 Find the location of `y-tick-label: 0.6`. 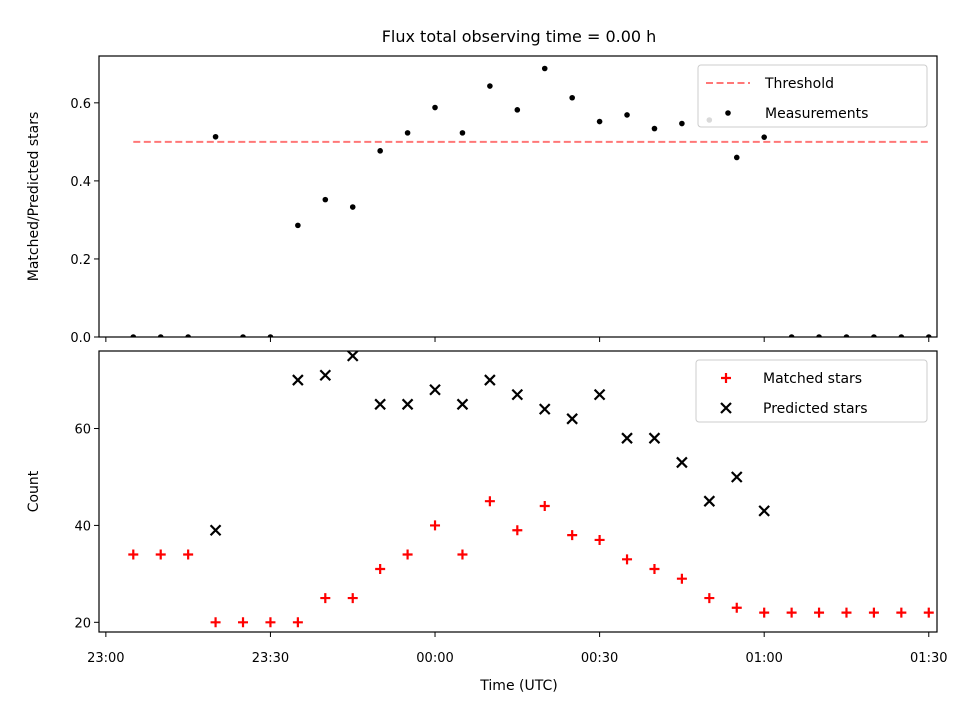

y-tick-label: 0.6 is located at coordinates (80, 104).